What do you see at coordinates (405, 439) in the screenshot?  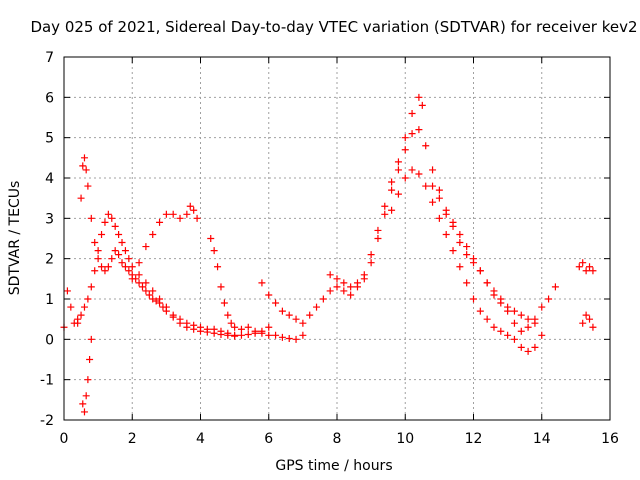 I see `x-tick-label: 10` at bounding box center [405, 439].